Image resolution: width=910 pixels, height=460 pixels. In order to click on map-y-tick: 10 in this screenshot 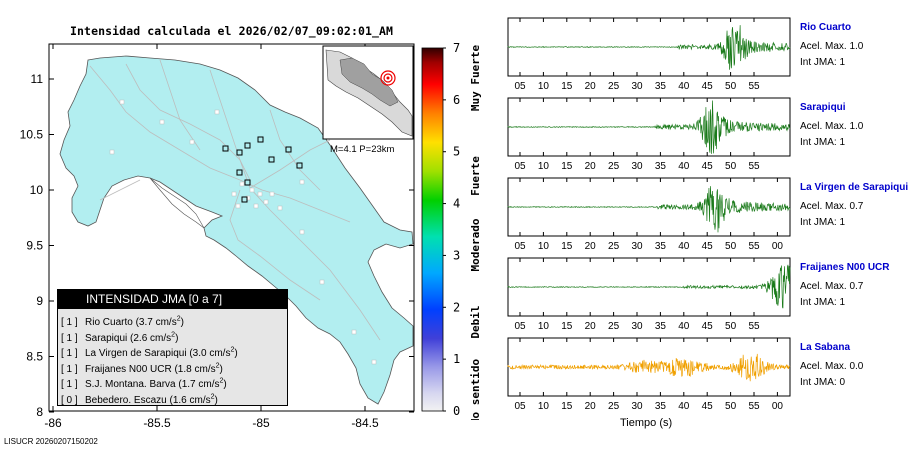, I will do `click(37, 190)`.